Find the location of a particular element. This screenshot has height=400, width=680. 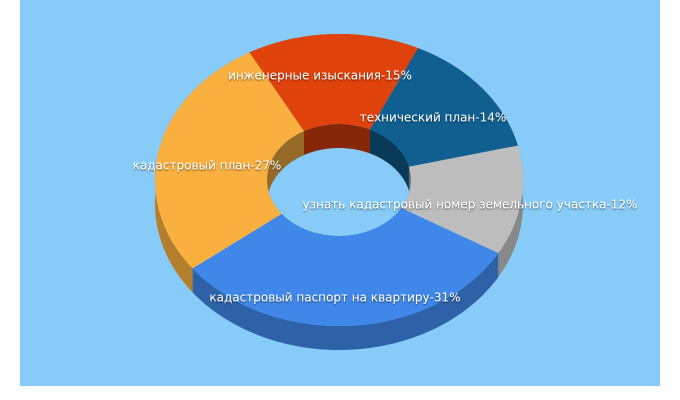

slice-label: кадастровый план-27% is located at coordinates (207, 166).